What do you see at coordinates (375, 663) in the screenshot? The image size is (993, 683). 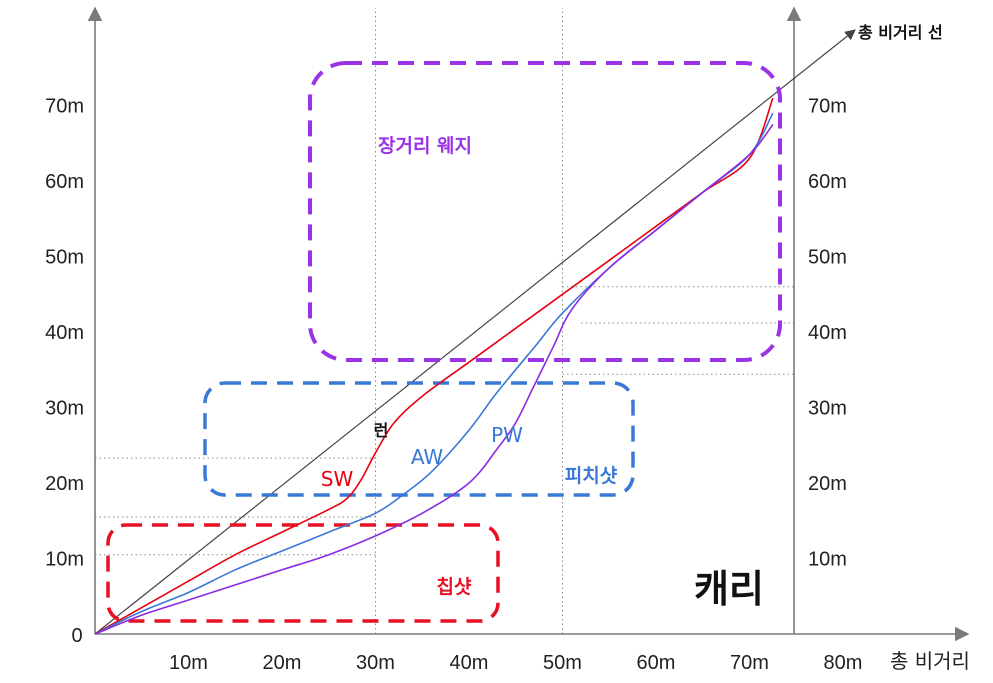 I see `x-tick-label: 30m` at bounding box center [375, 663].